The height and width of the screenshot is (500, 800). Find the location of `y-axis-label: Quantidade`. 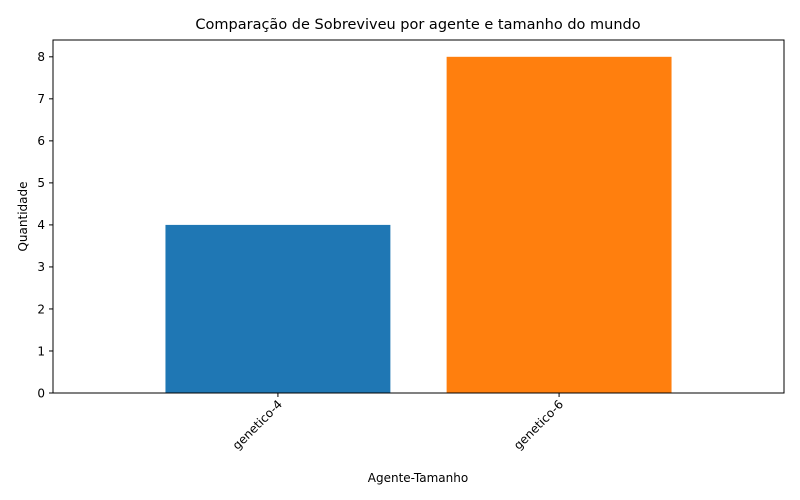

y-axis-label: Quantidade is located at coordinates (23, 216).